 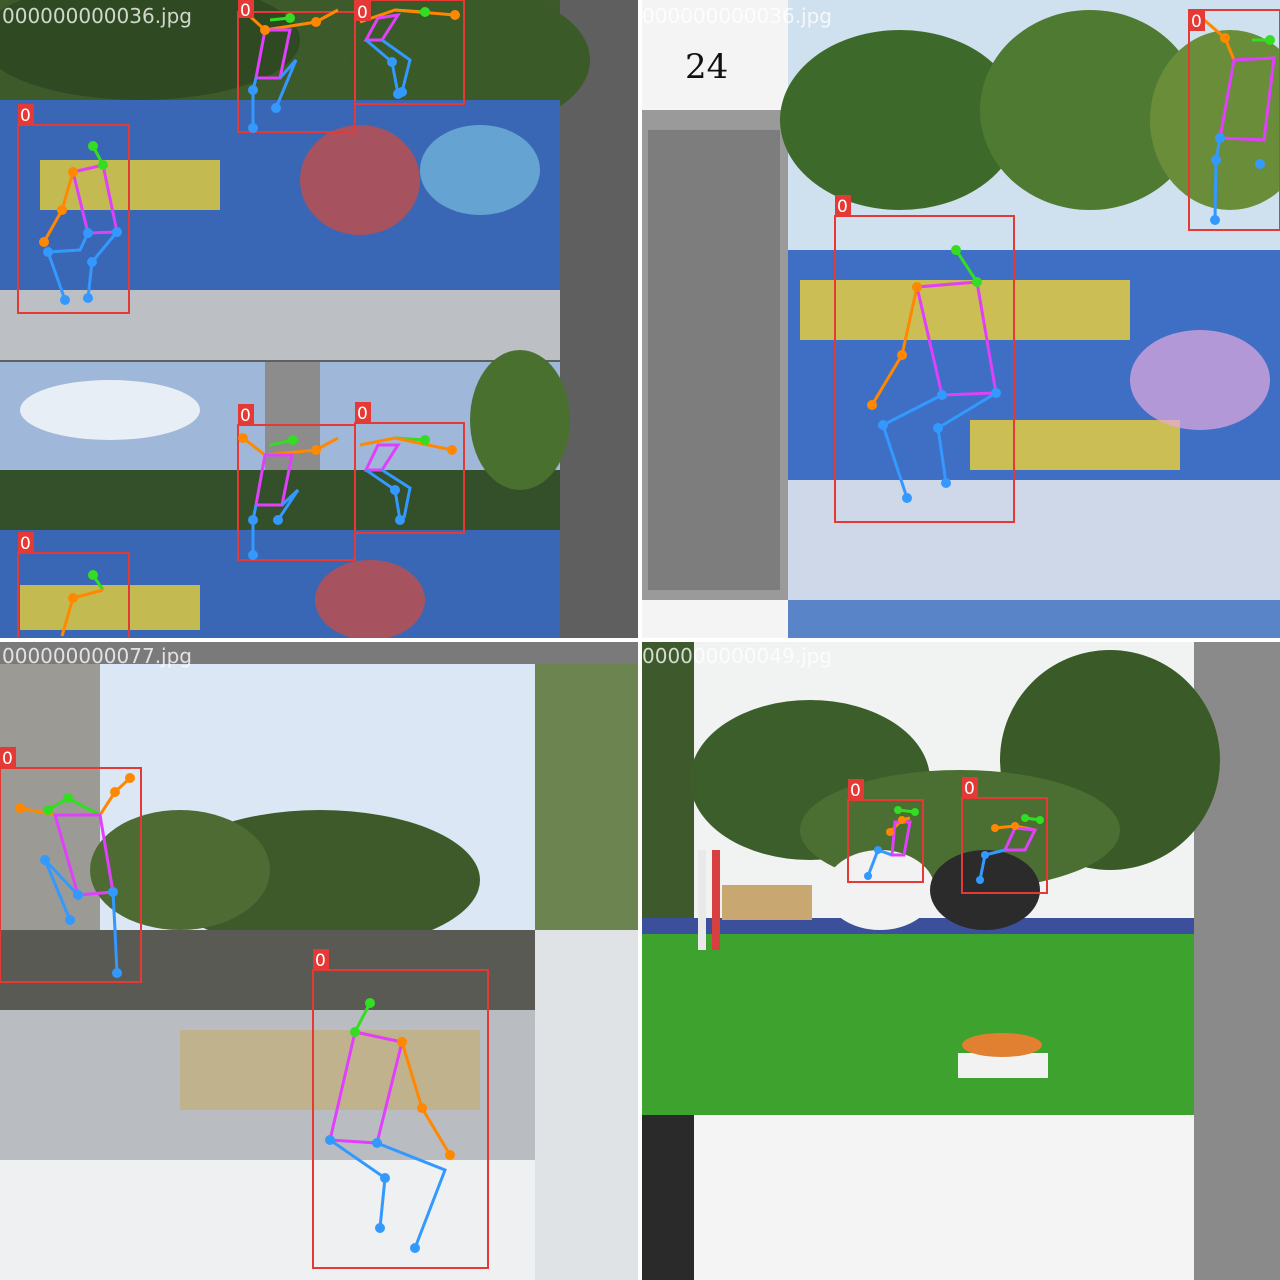 What do you see at coordinates (640, 640) in the screenshot?
I see `tile-separator` at bounding box center [640, 640].